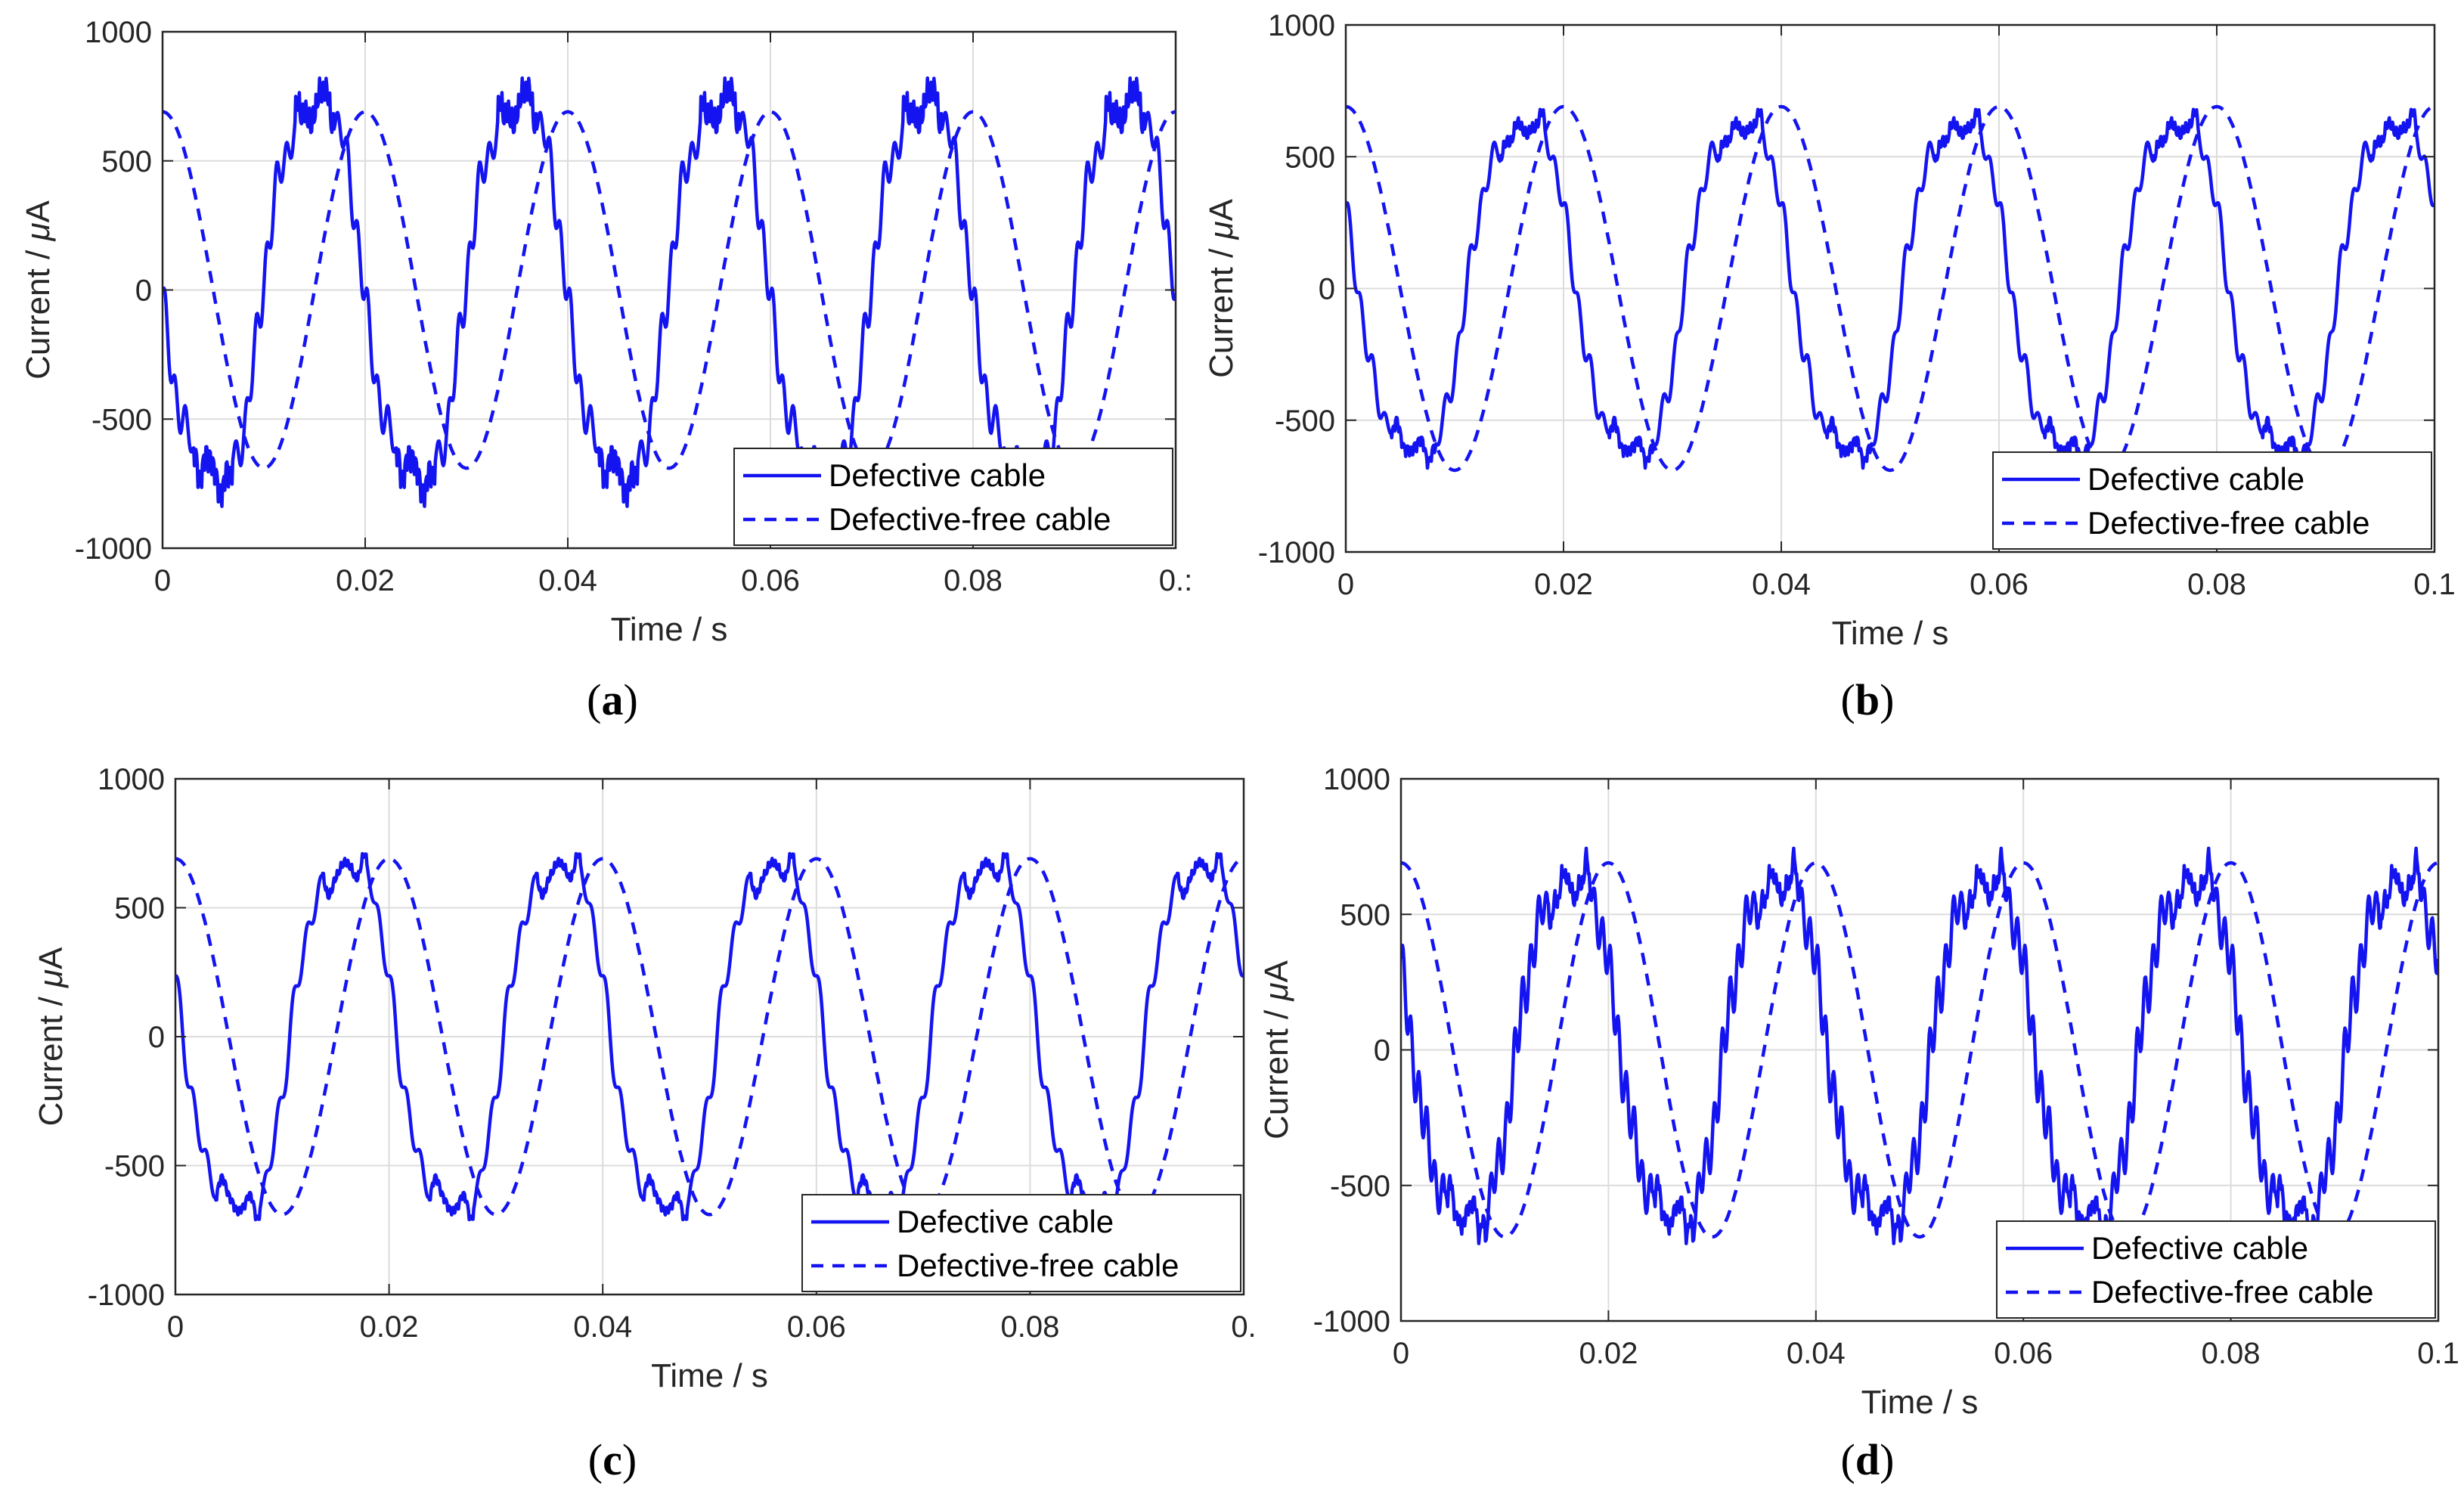 The image size is (2464, 1510). I want to click on panel-label: (a), so click(612, 699).